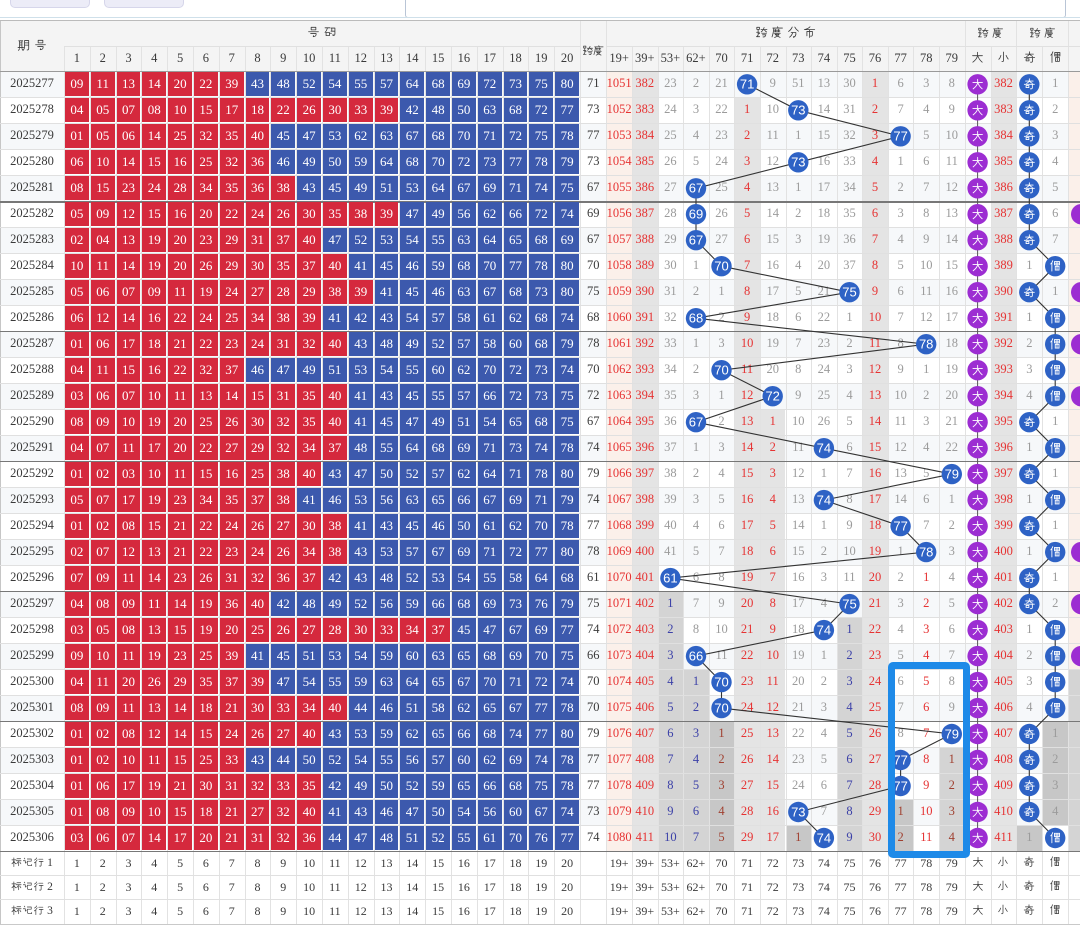 This screenshot has height=928, width=1080. I want to click on svg-text: 69, so click(696, 214).